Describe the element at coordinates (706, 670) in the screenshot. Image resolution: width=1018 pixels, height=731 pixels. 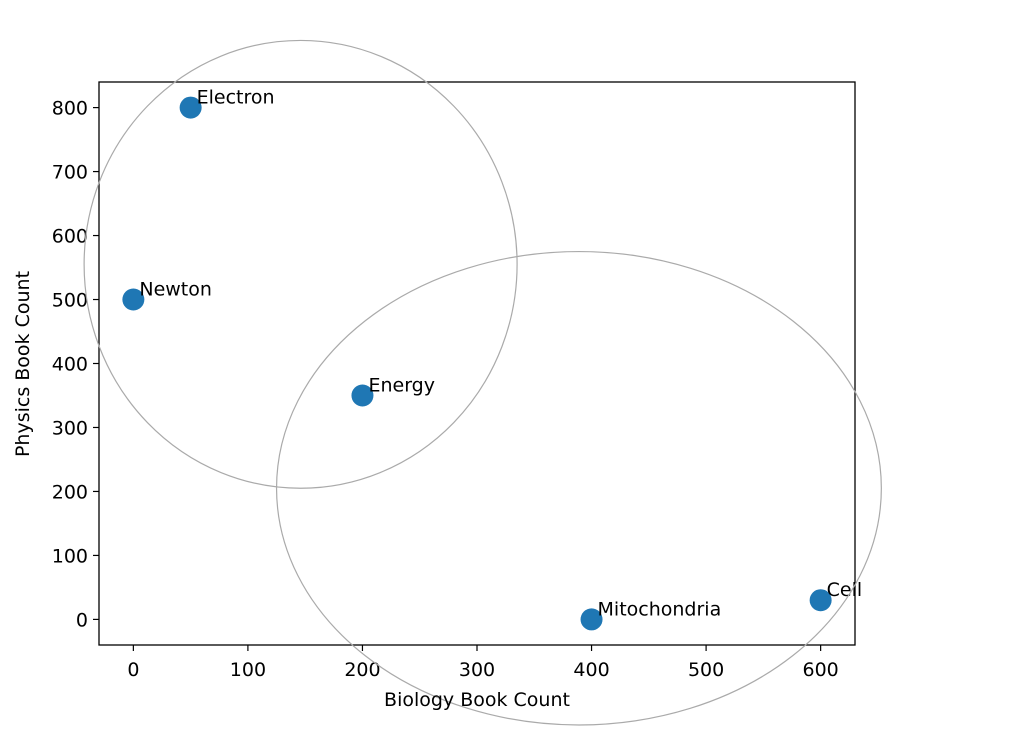
I see `x-tick-label: 500` at that location.